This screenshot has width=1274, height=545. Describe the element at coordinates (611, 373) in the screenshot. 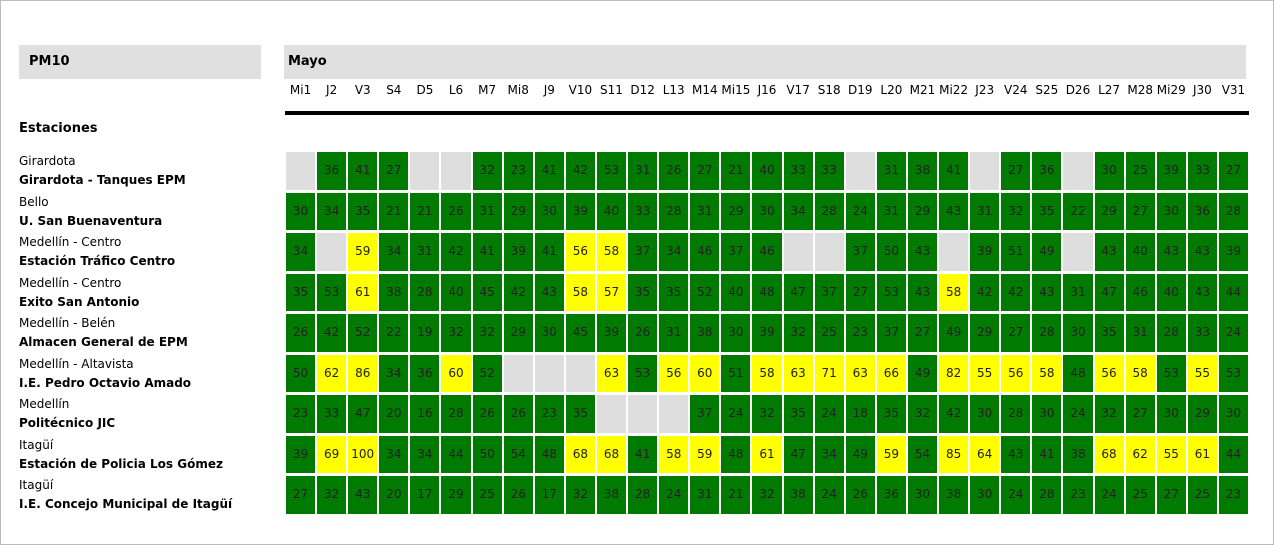

I see `cell: 63` at that location.